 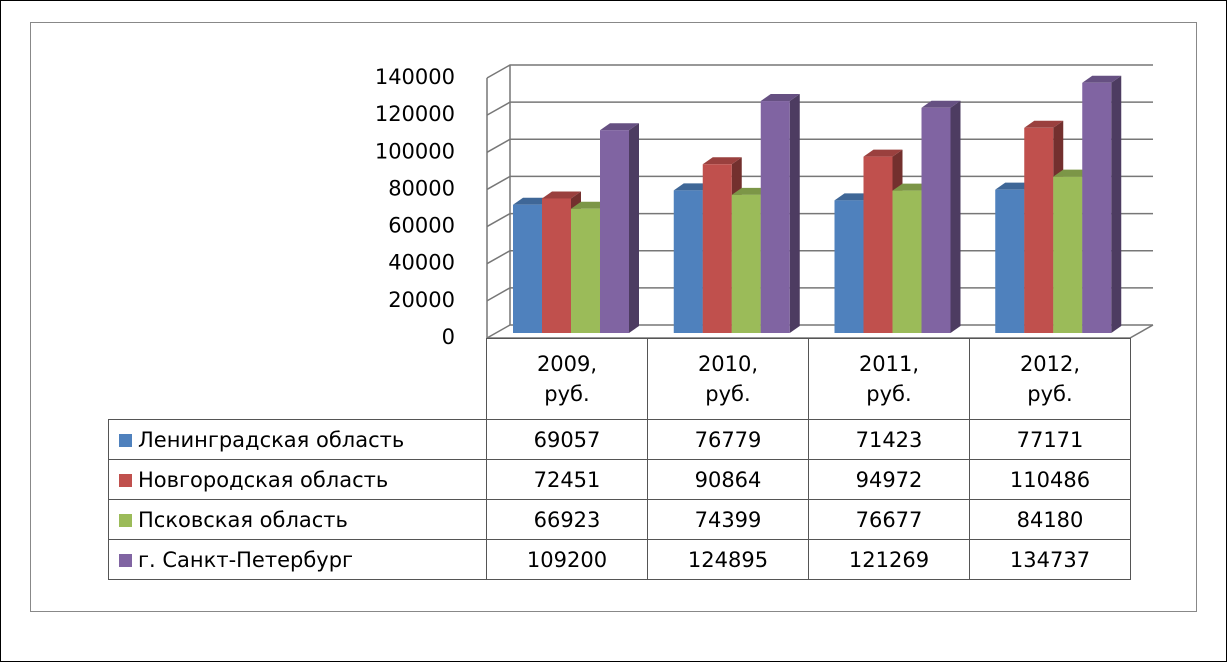 What do you see at coordinates (567, 479) in the screenshot?
I see `value-cell: 72451` at bounding box center [567, 479].